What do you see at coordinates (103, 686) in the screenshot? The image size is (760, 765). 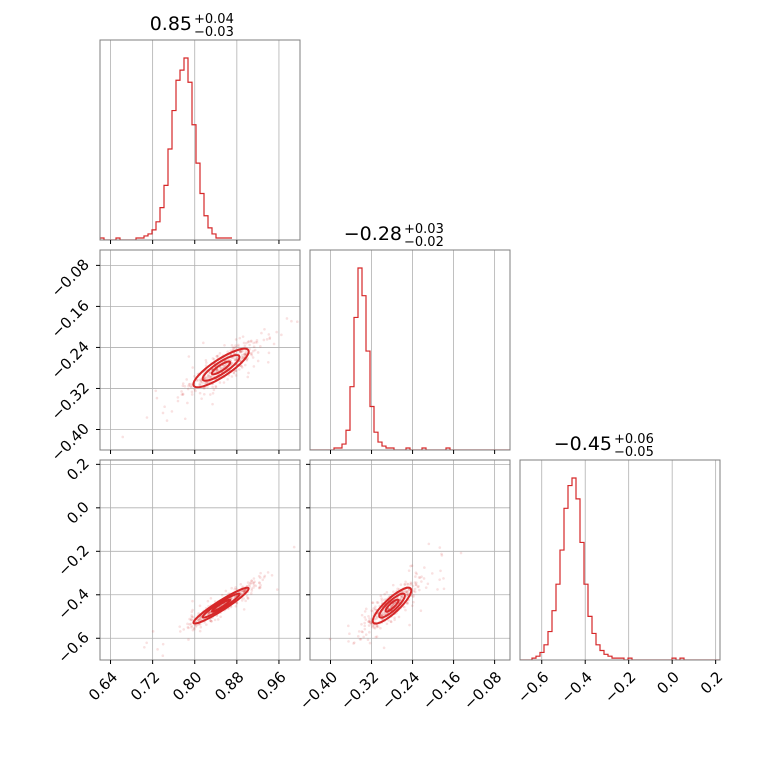 I see `x-tick-label: 0.64` at bounding box center [103, 686].